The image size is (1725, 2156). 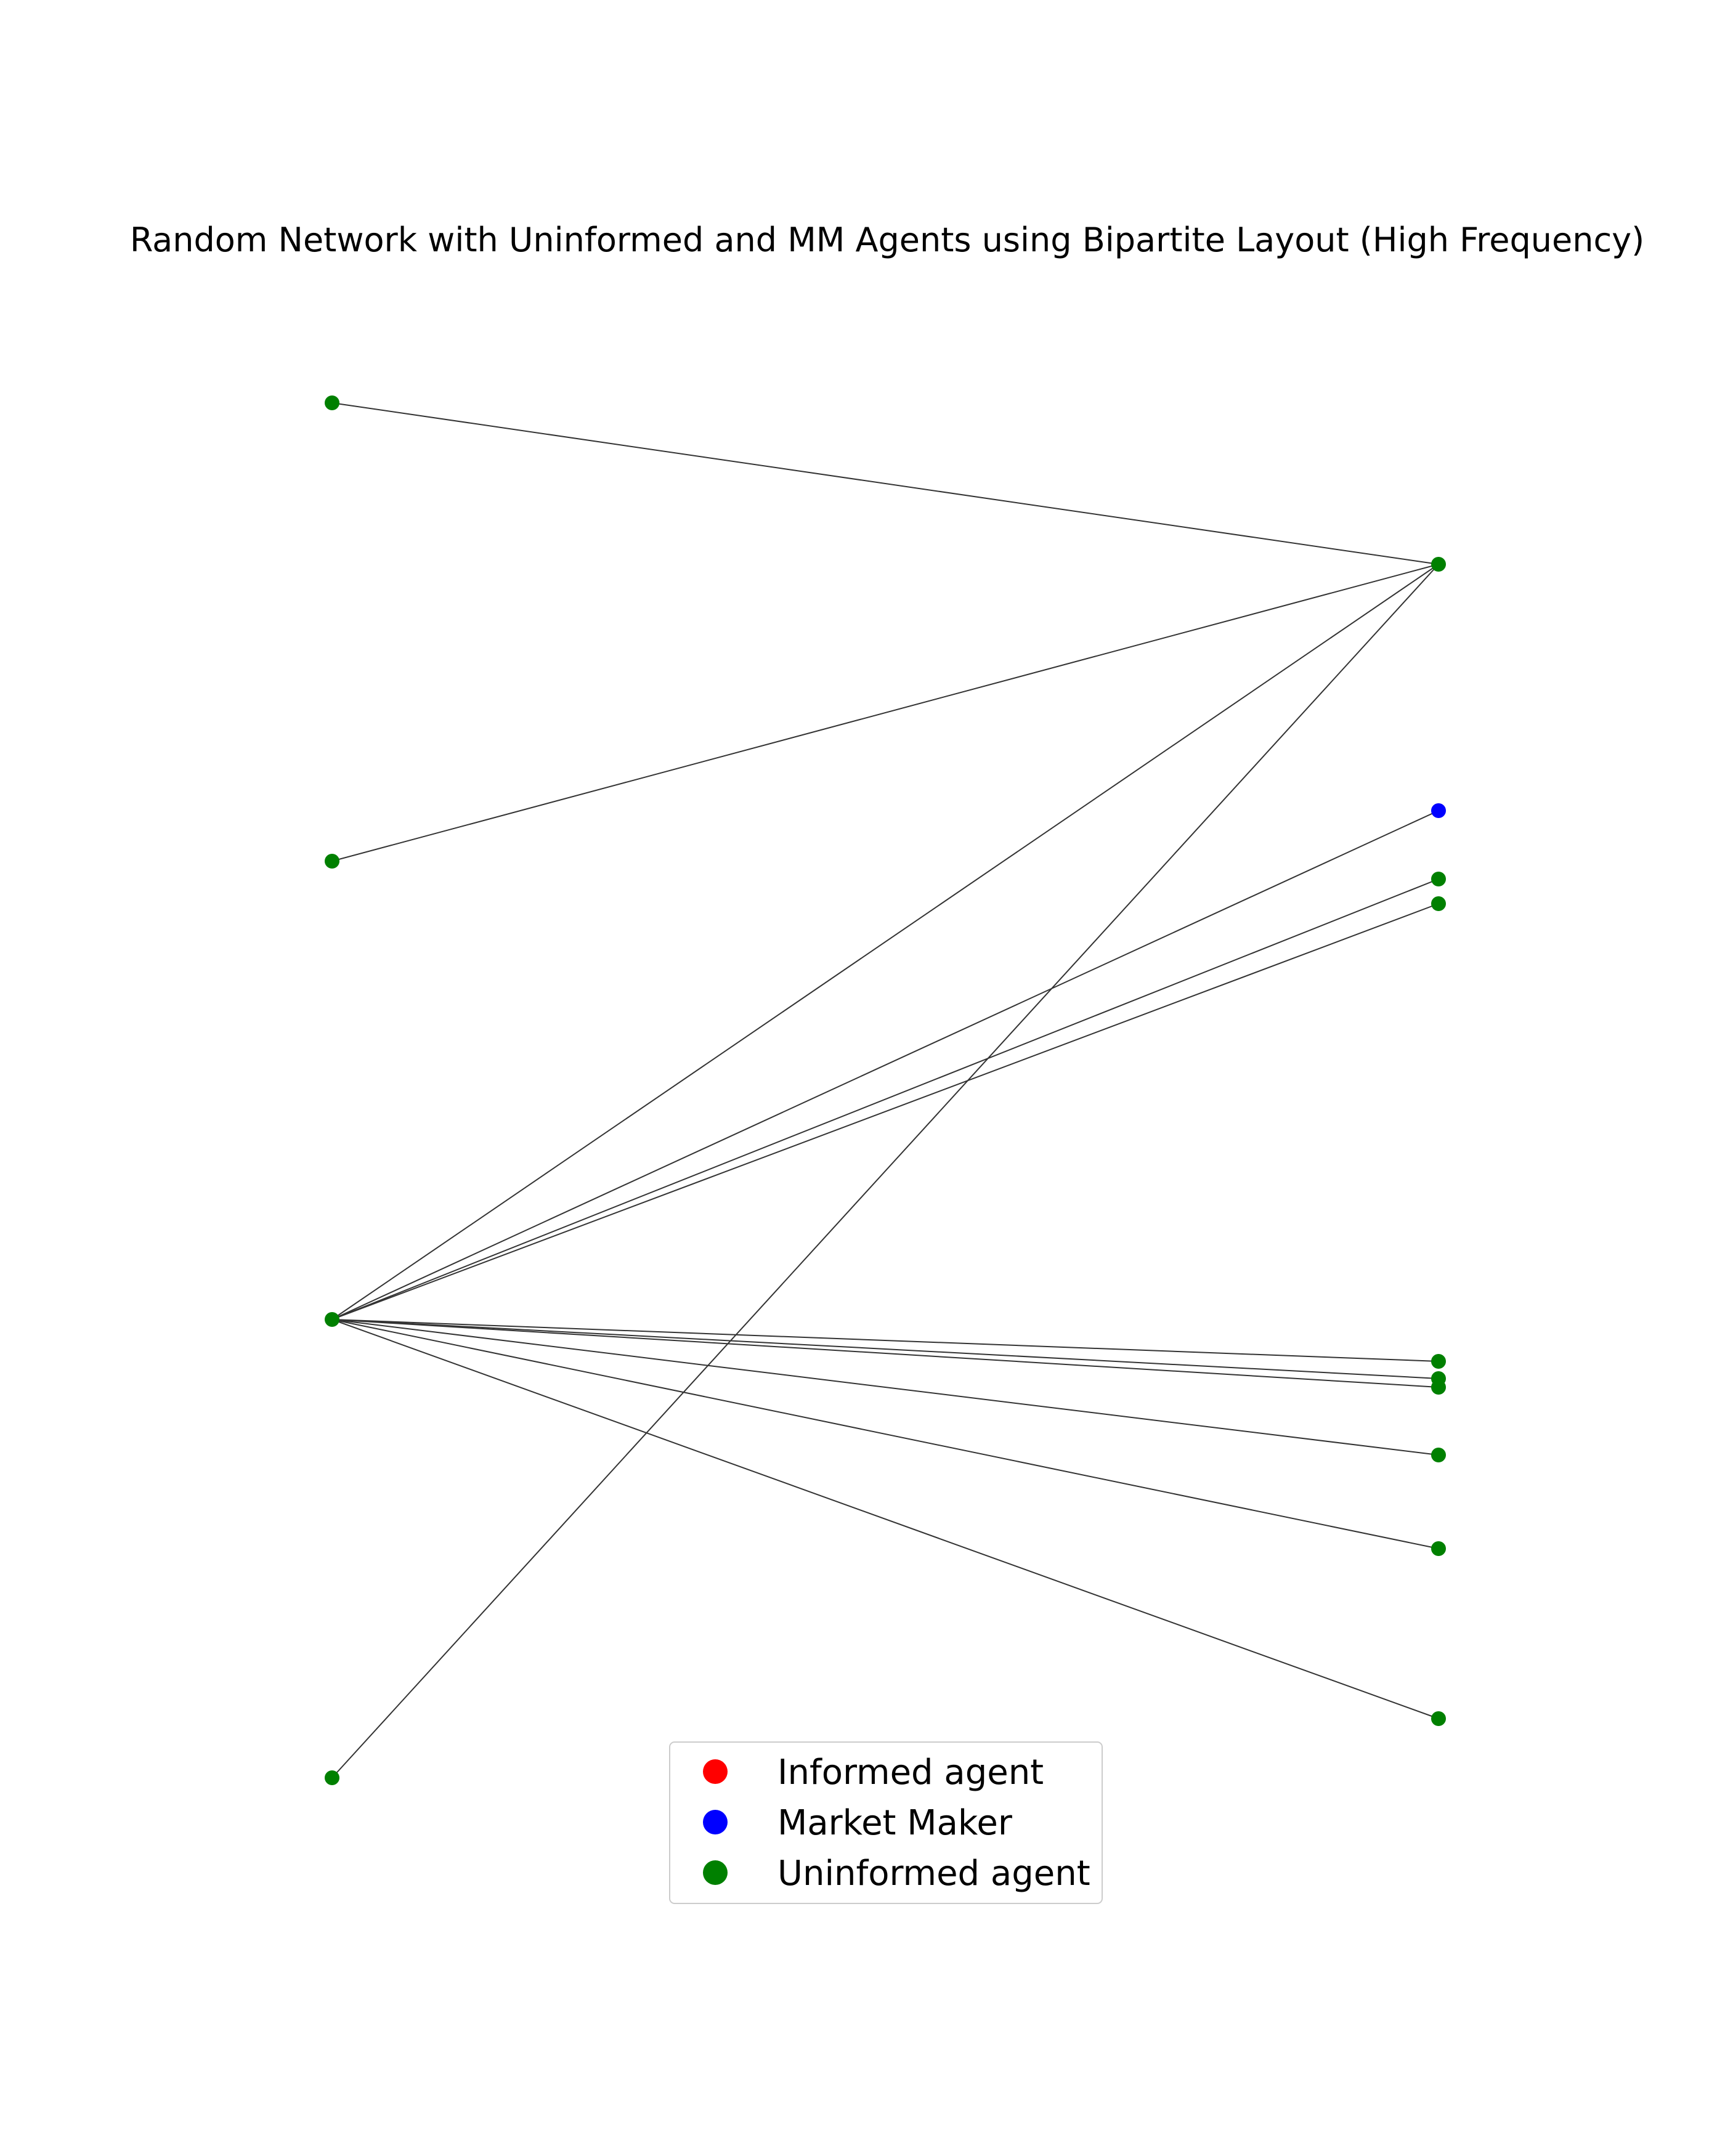 What do you see at coordinates (1438, 879) in the screenshot?
I see `node-R3-uninformed` at bounding box center [1438, 879].